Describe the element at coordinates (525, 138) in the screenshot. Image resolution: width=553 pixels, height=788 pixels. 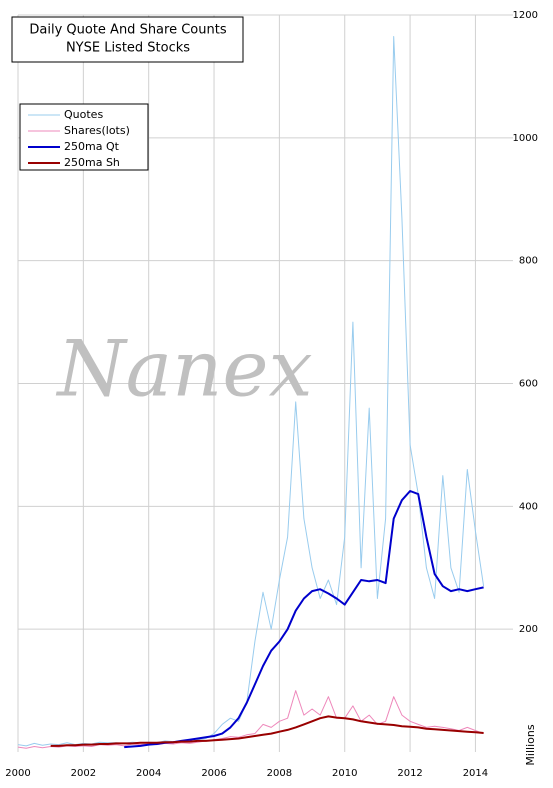
I see `y-tick-label: 1000` at that location.